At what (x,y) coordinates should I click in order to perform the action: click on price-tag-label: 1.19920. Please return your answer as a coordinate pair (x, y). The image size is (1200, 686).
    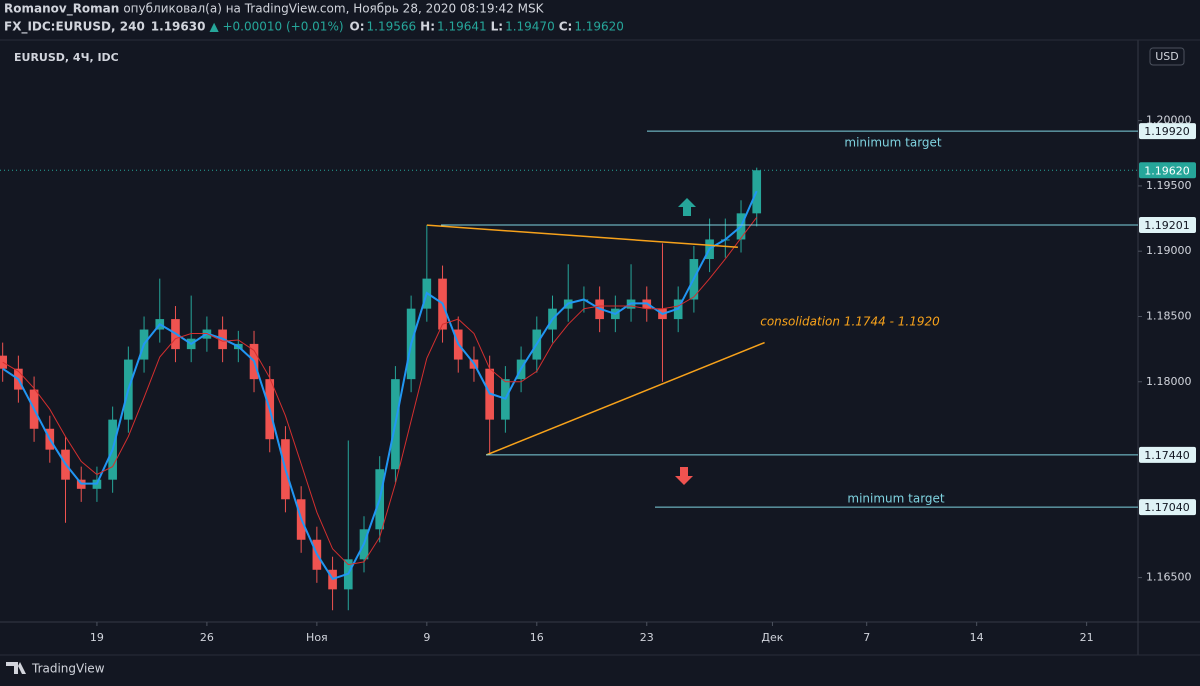
    Looking at the image, I should click on (1167, 131).